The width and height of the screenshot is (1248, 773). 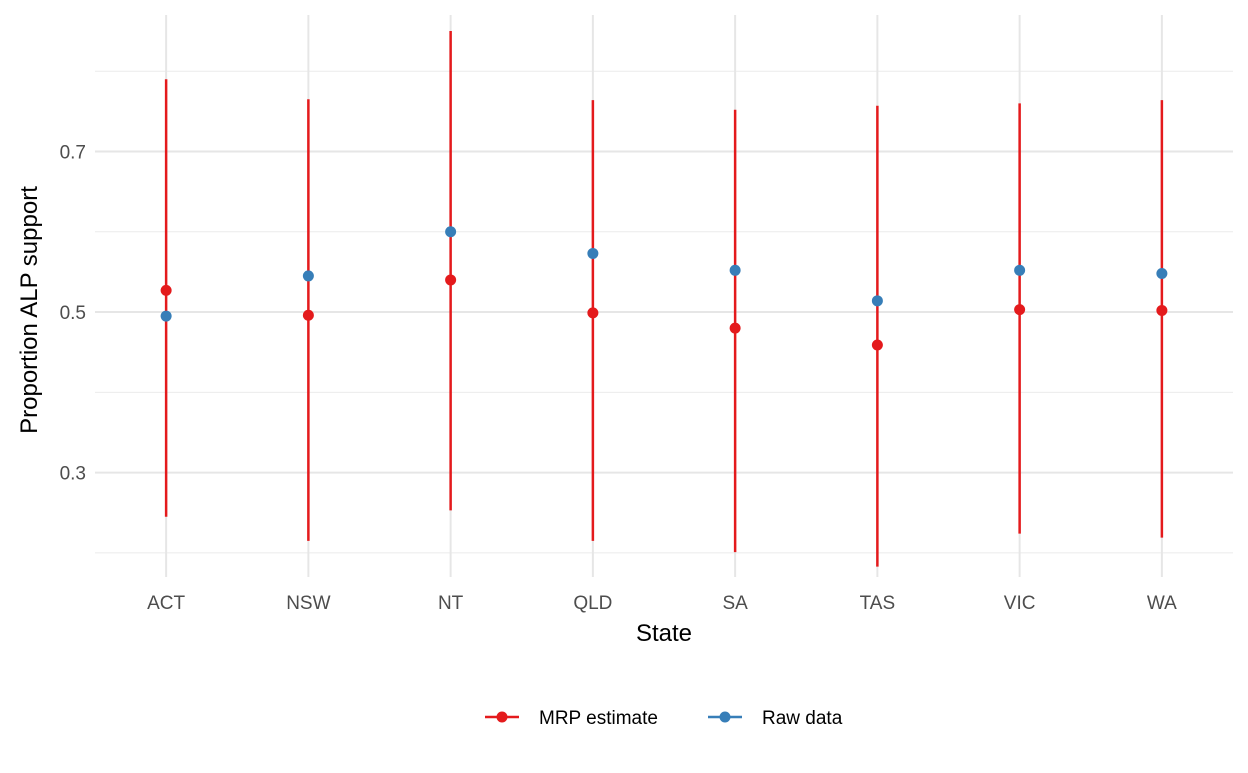 What do you see at coordinates (1162, 310) in the screenshot?
I see `point-mrp-estimate-wa` at bounding box center [1162, 310].